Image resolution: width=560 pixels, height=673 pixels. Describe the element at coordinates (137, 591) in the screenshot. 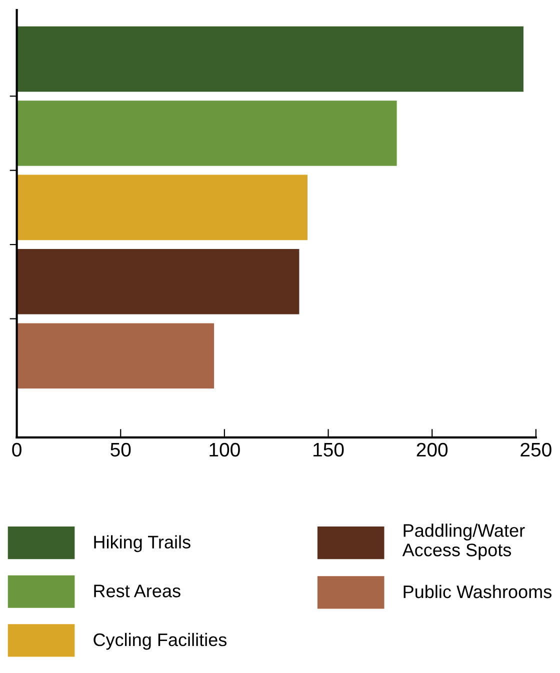

I see `legend-label: Rest Areas` at that location.